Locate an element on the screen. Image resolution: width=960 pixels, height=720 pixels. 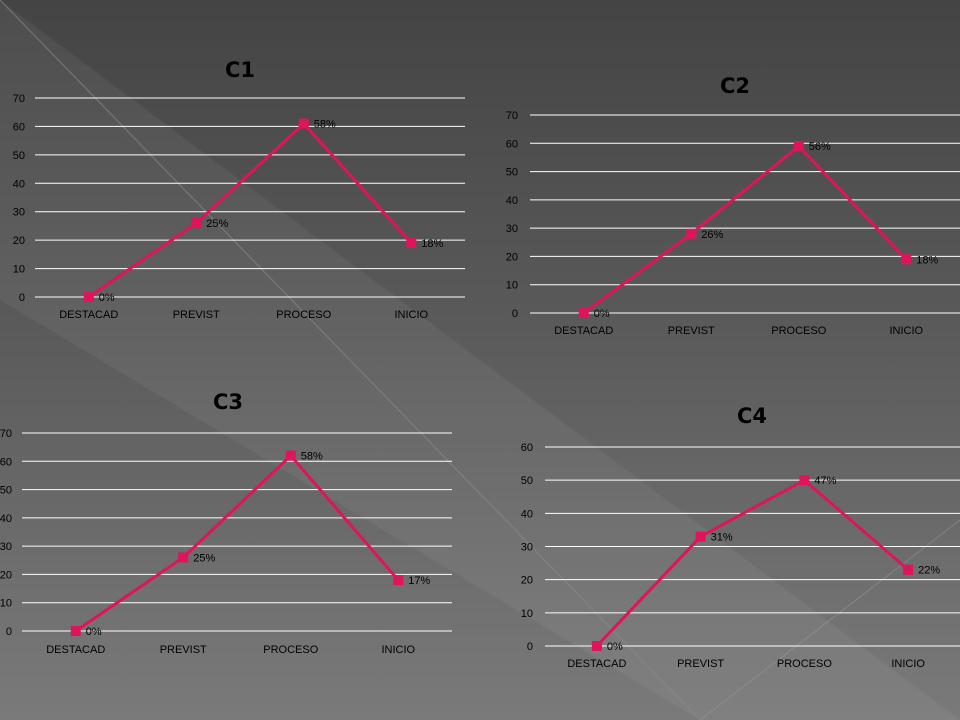
data-label: 17% is located at coordinates (419, 581).